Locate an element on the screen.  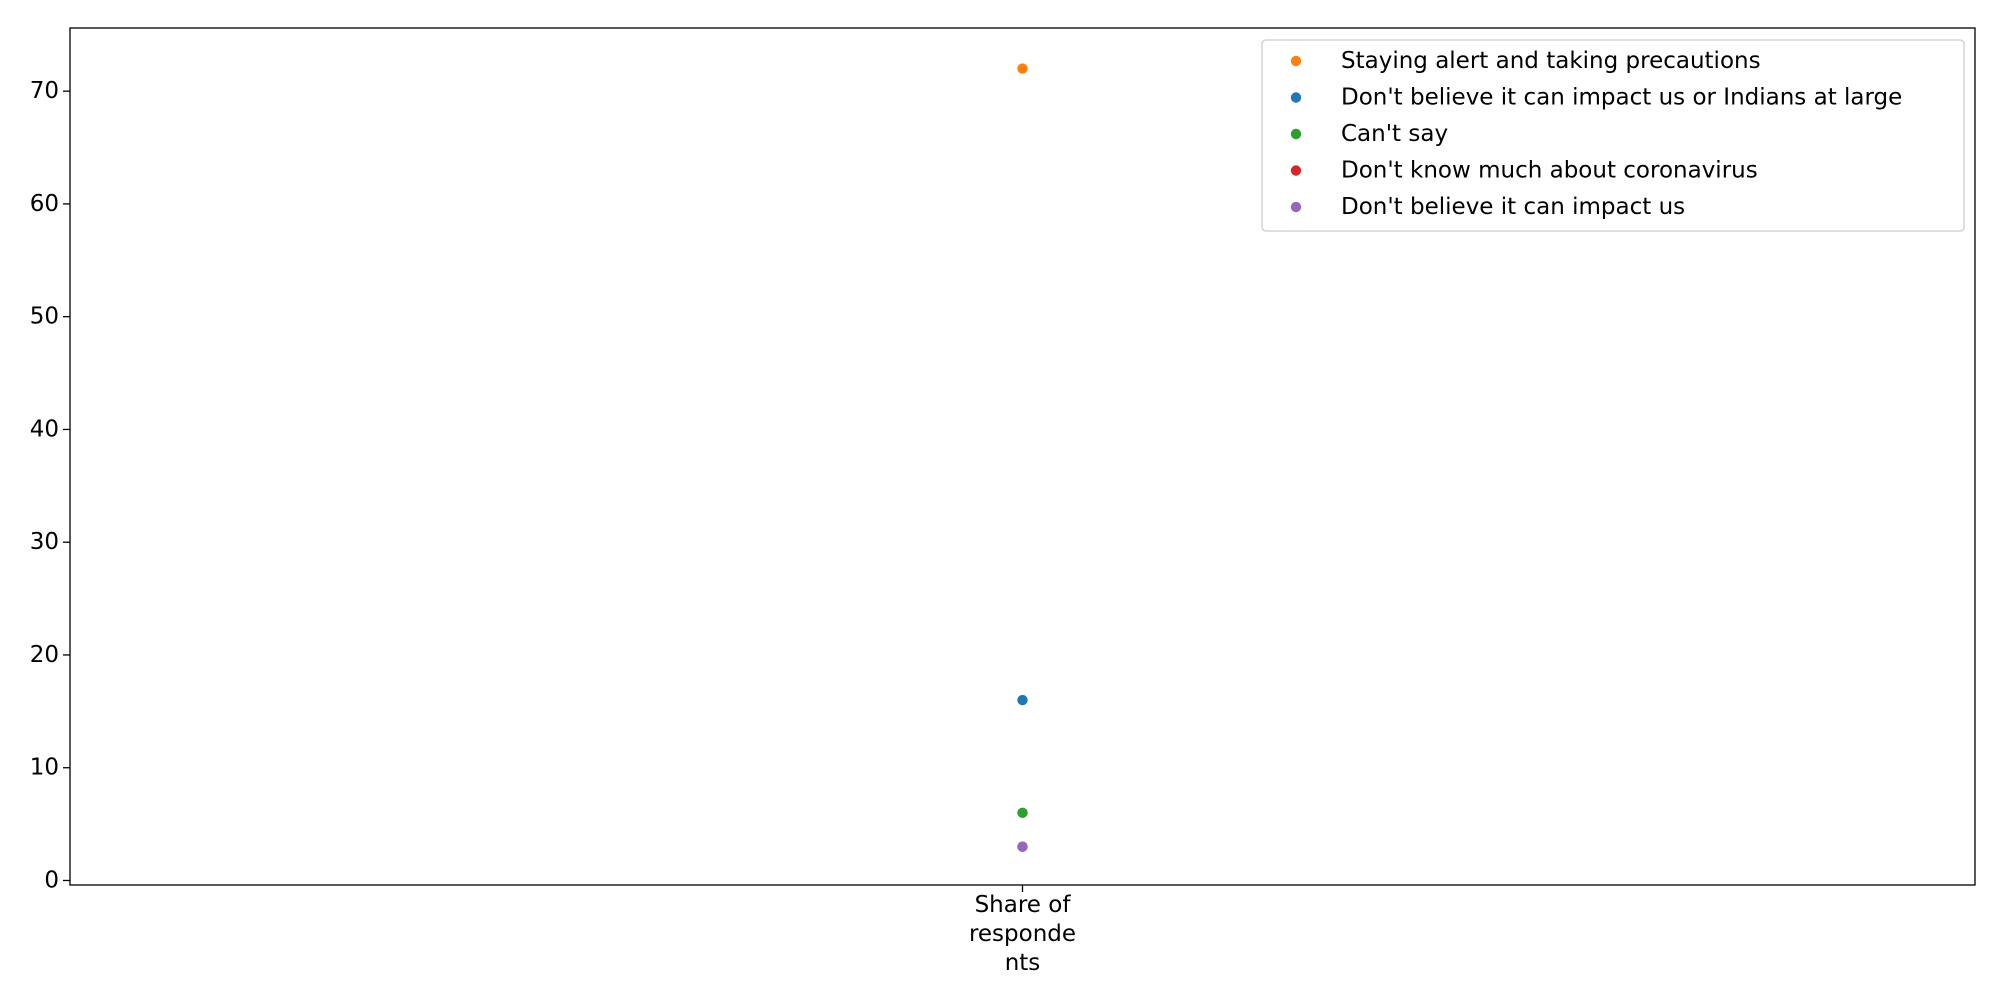
legend-label: Can't say is located at coordinates (1394, 134).